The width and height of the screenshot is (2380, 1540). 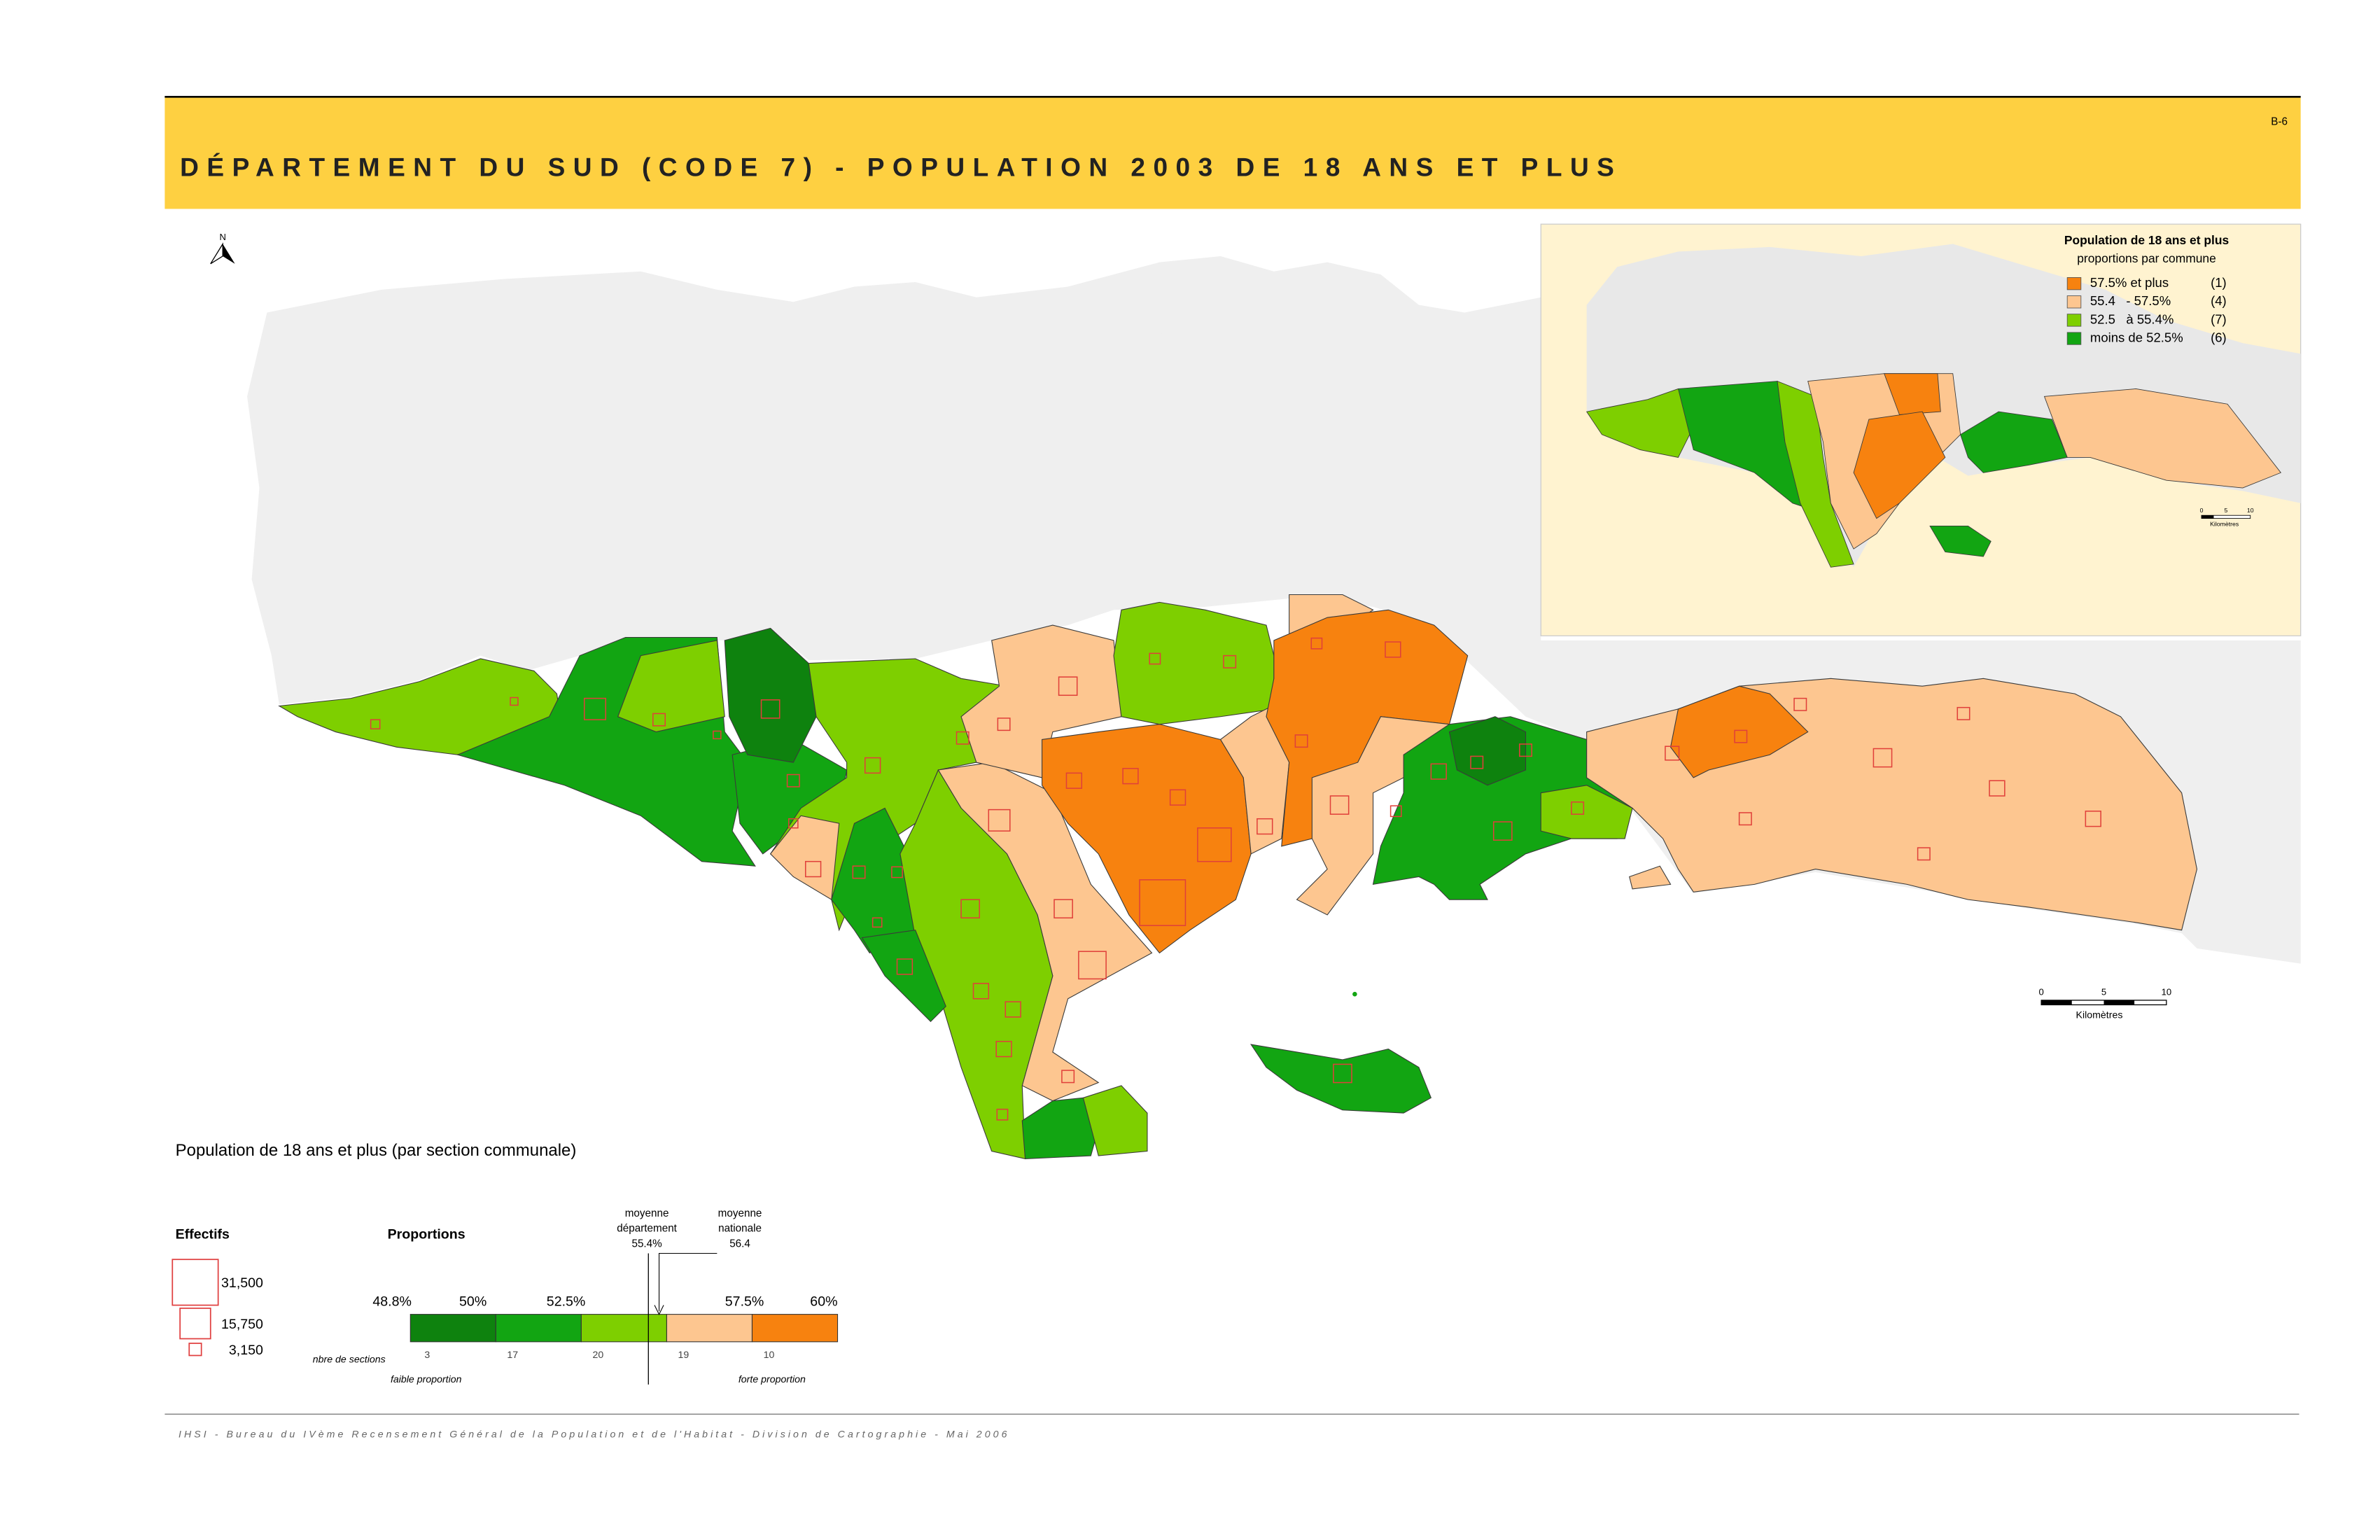 What do you see at coordinates (472, 1301) in the screenshot?
I see `break-label: 50%` at bounding box center [472, 1301].